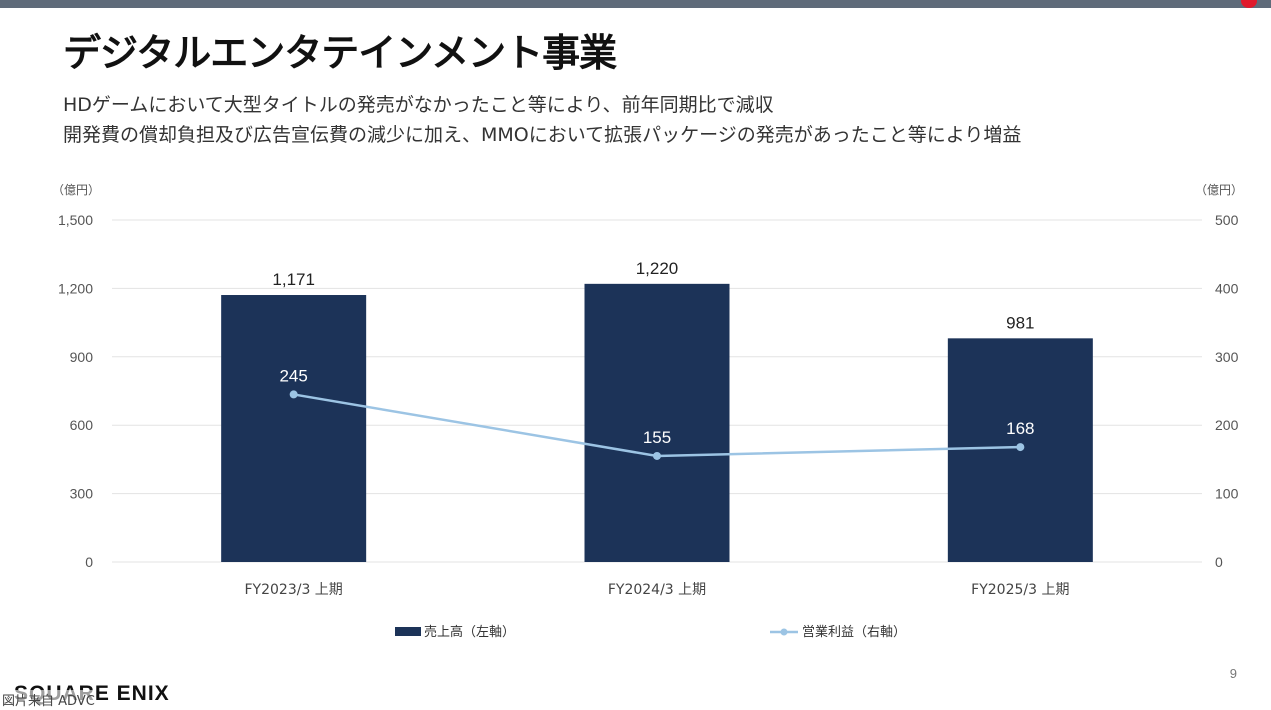 This screenshot has width=1271, height=710. Describe the element at coordinates (657, 590) in the screenshot. I see `category-label: FY2024/3 上期` at that location.